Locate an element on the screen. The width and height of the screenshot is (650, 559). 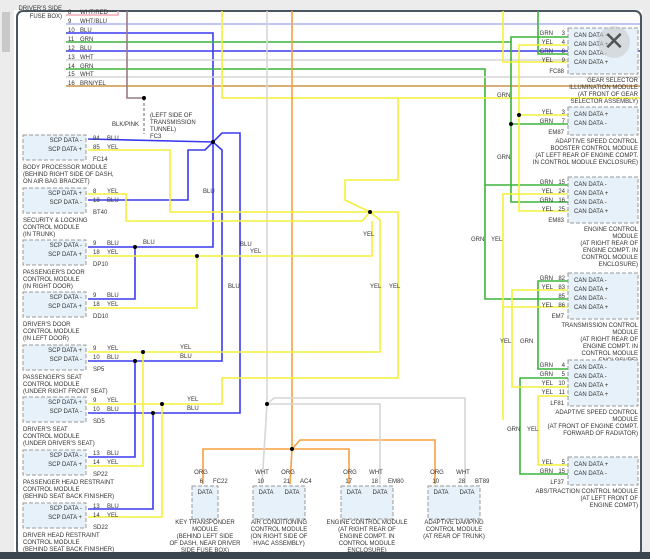
connector-id: SD5 is located at coordinates (99, 422).